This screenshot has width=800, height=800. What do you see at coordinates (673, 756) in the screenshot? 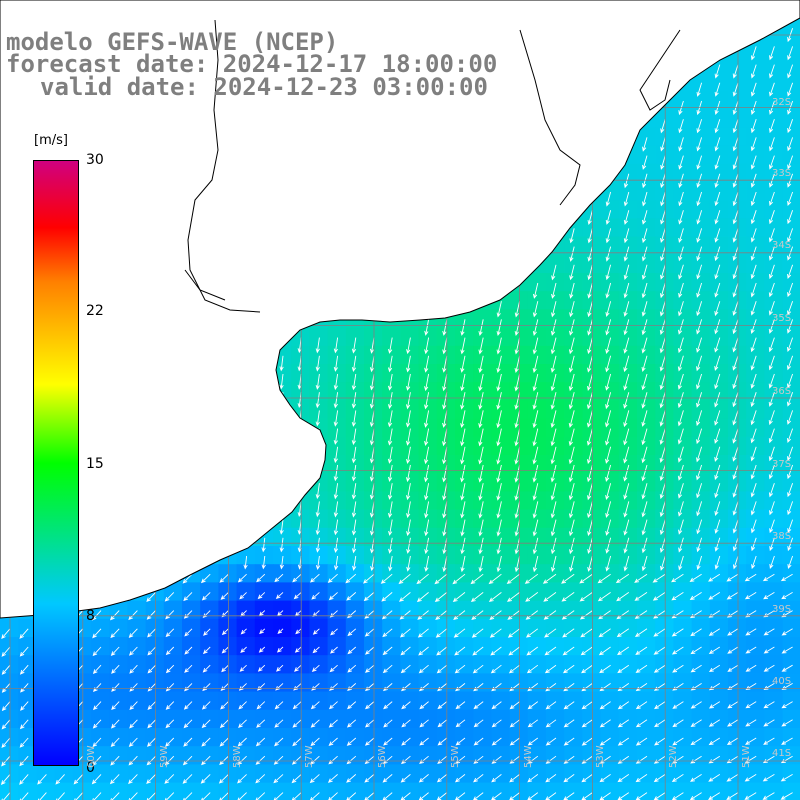
I see `lon-label: 52W` at bounding box center [673, 756].